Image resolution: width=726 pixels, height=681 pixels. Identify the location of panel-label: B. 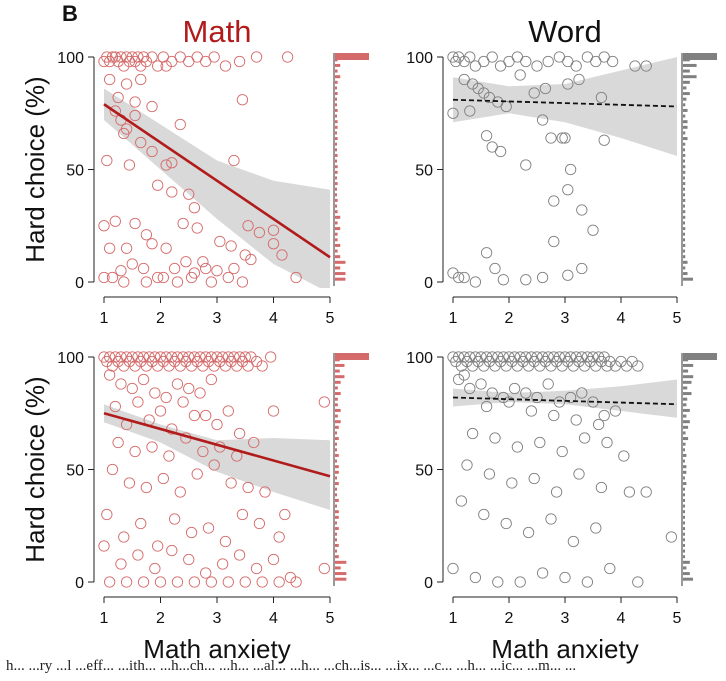
(70, 13).